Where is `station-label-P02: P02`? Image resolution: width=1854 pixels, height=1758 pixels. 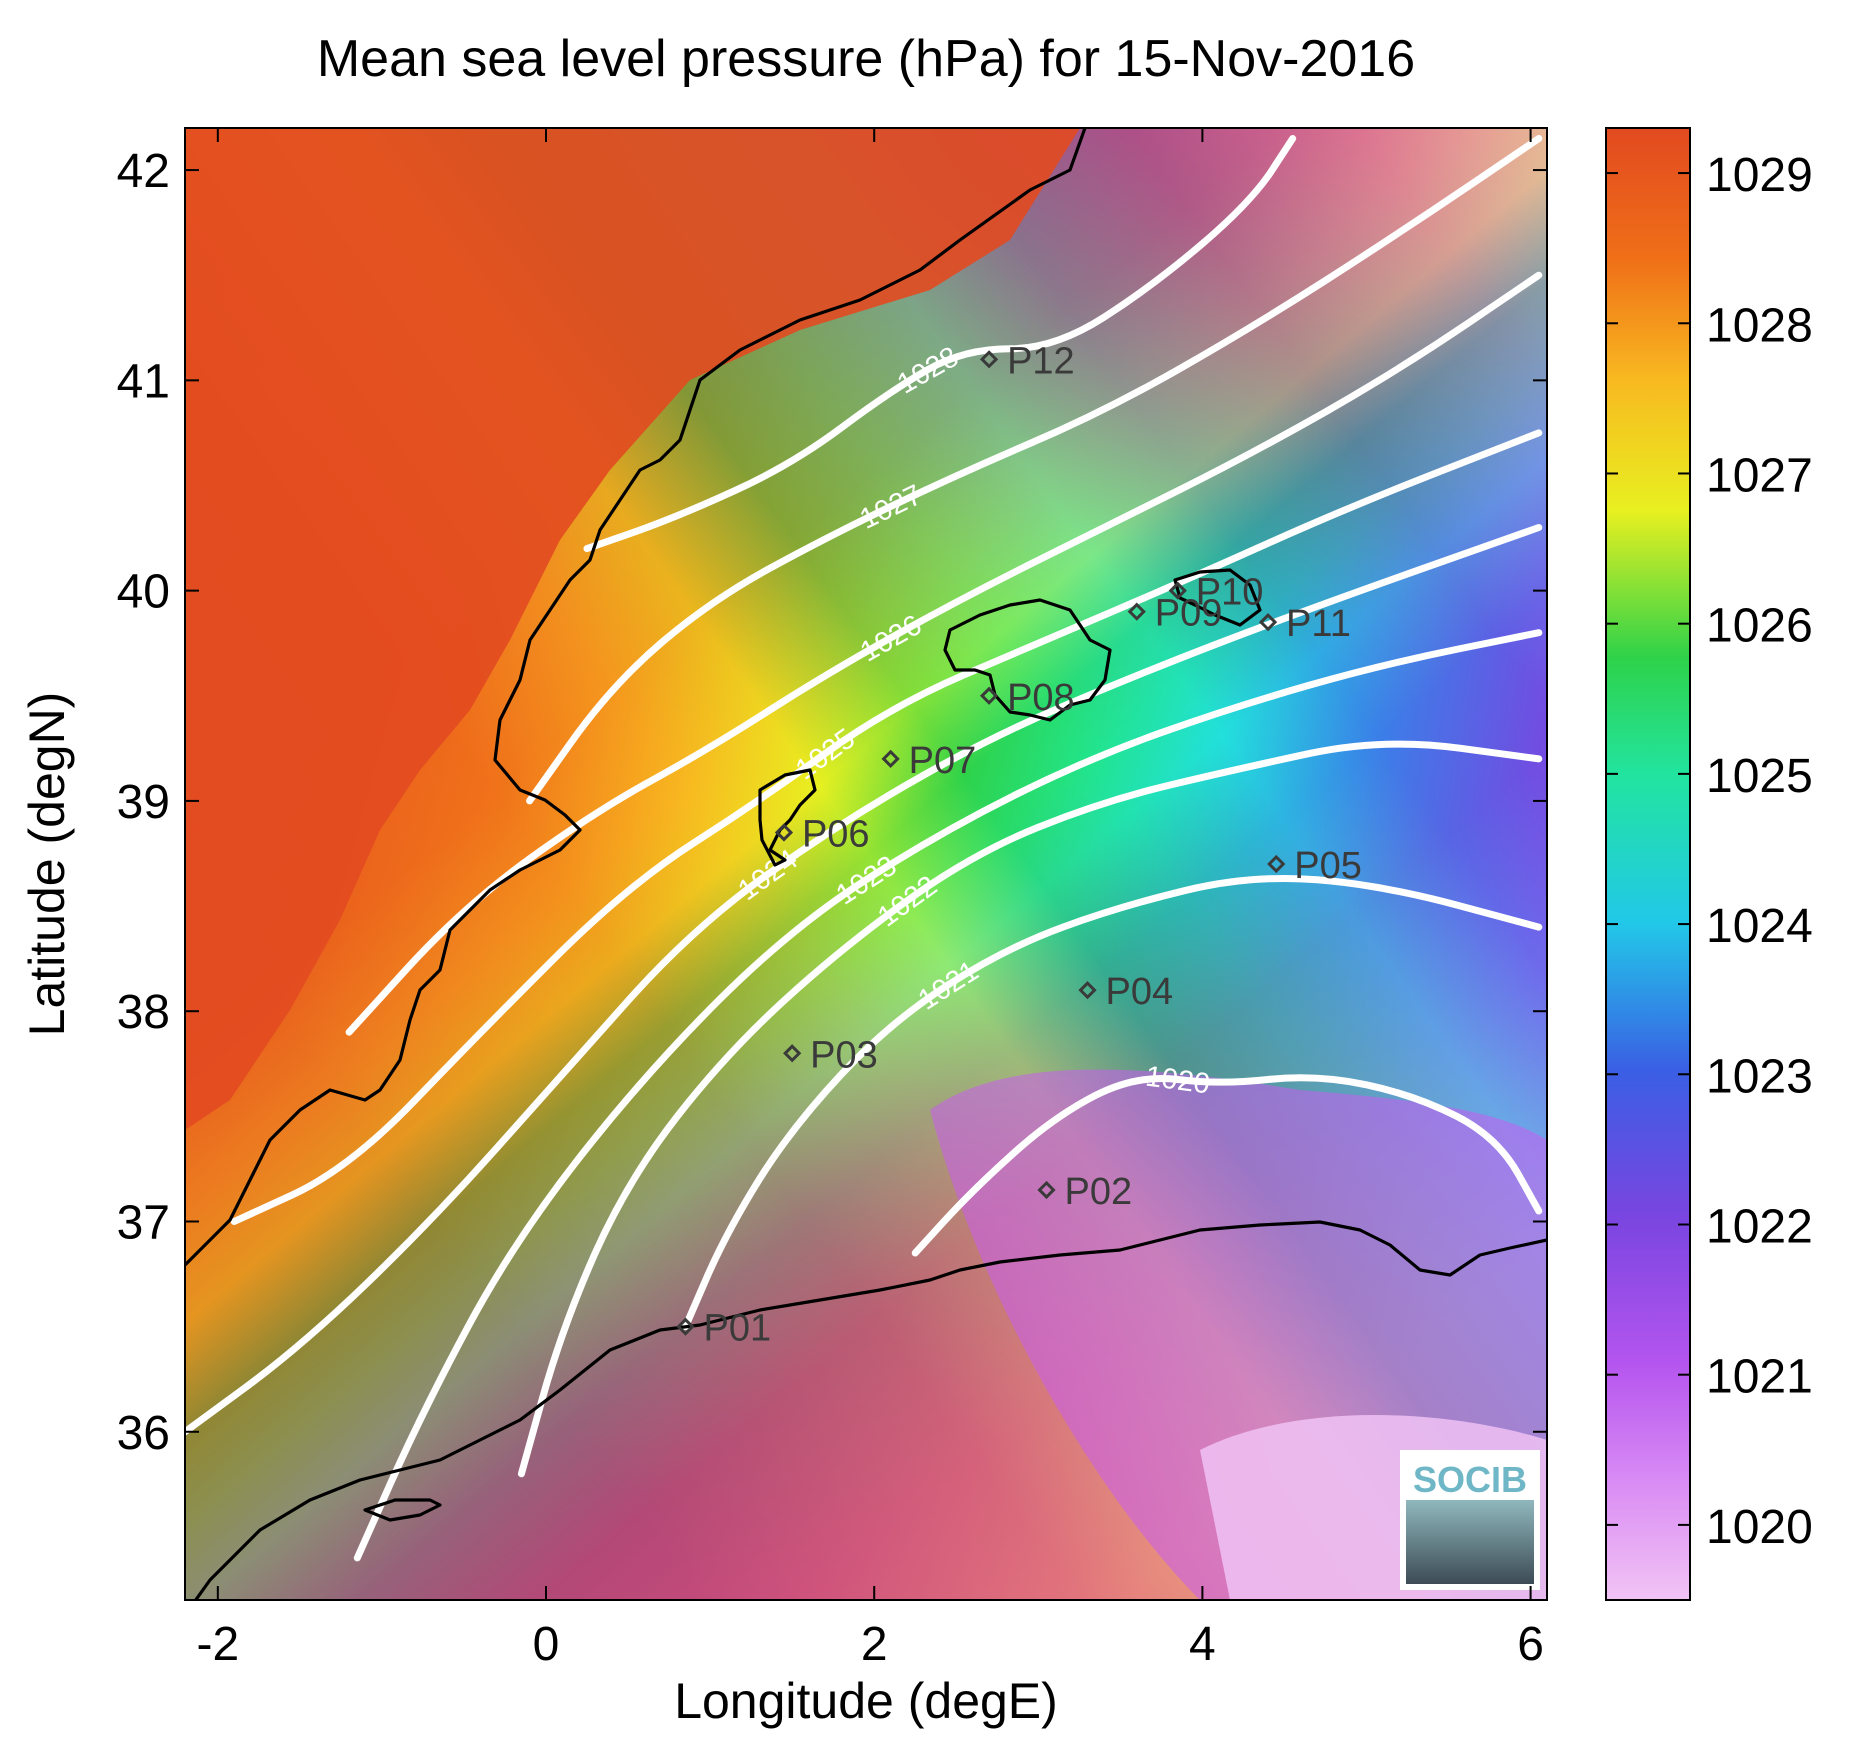 station-label-P02: P02 is located at coordinates (1099, 1192).